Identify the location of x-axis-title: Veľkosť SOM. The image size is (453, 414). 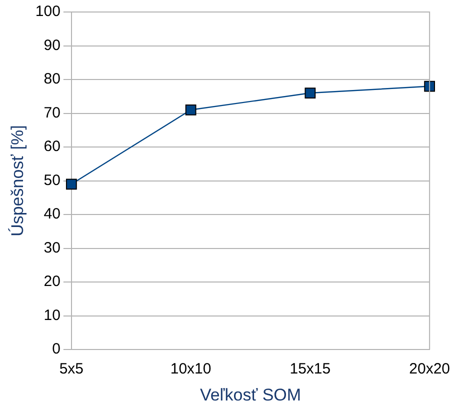
(251, 394).